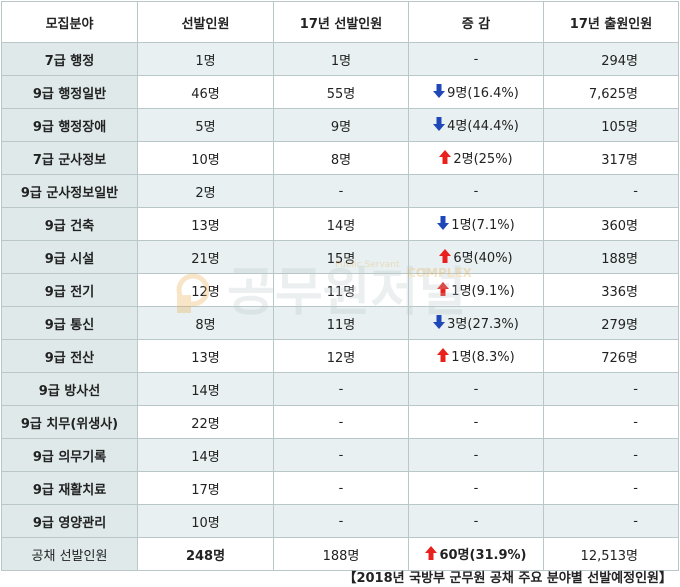 This screenshot has width=680, height=587. I want to click on change-cell: 2명(25%), so click(476, 158).